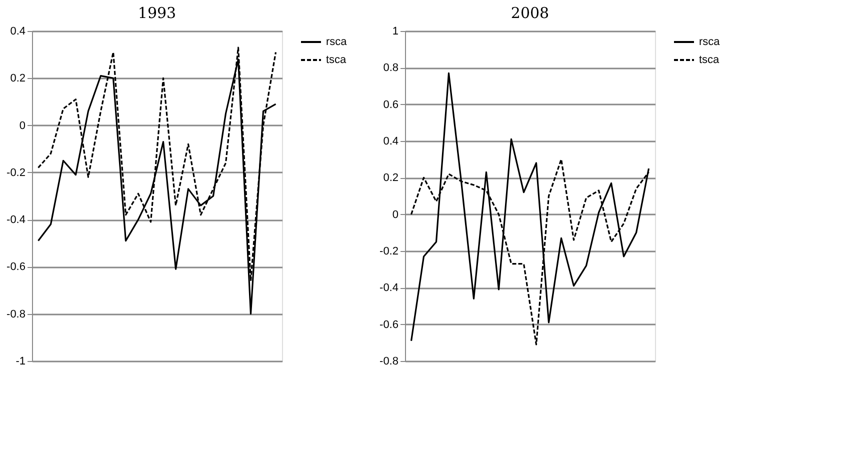 The height and width of the screenshot is (475, 854). What do you see at coordinates (390, 68) in the screenshot?
I see `y-tick-label: 0.8` at bounding box center [390, 68].